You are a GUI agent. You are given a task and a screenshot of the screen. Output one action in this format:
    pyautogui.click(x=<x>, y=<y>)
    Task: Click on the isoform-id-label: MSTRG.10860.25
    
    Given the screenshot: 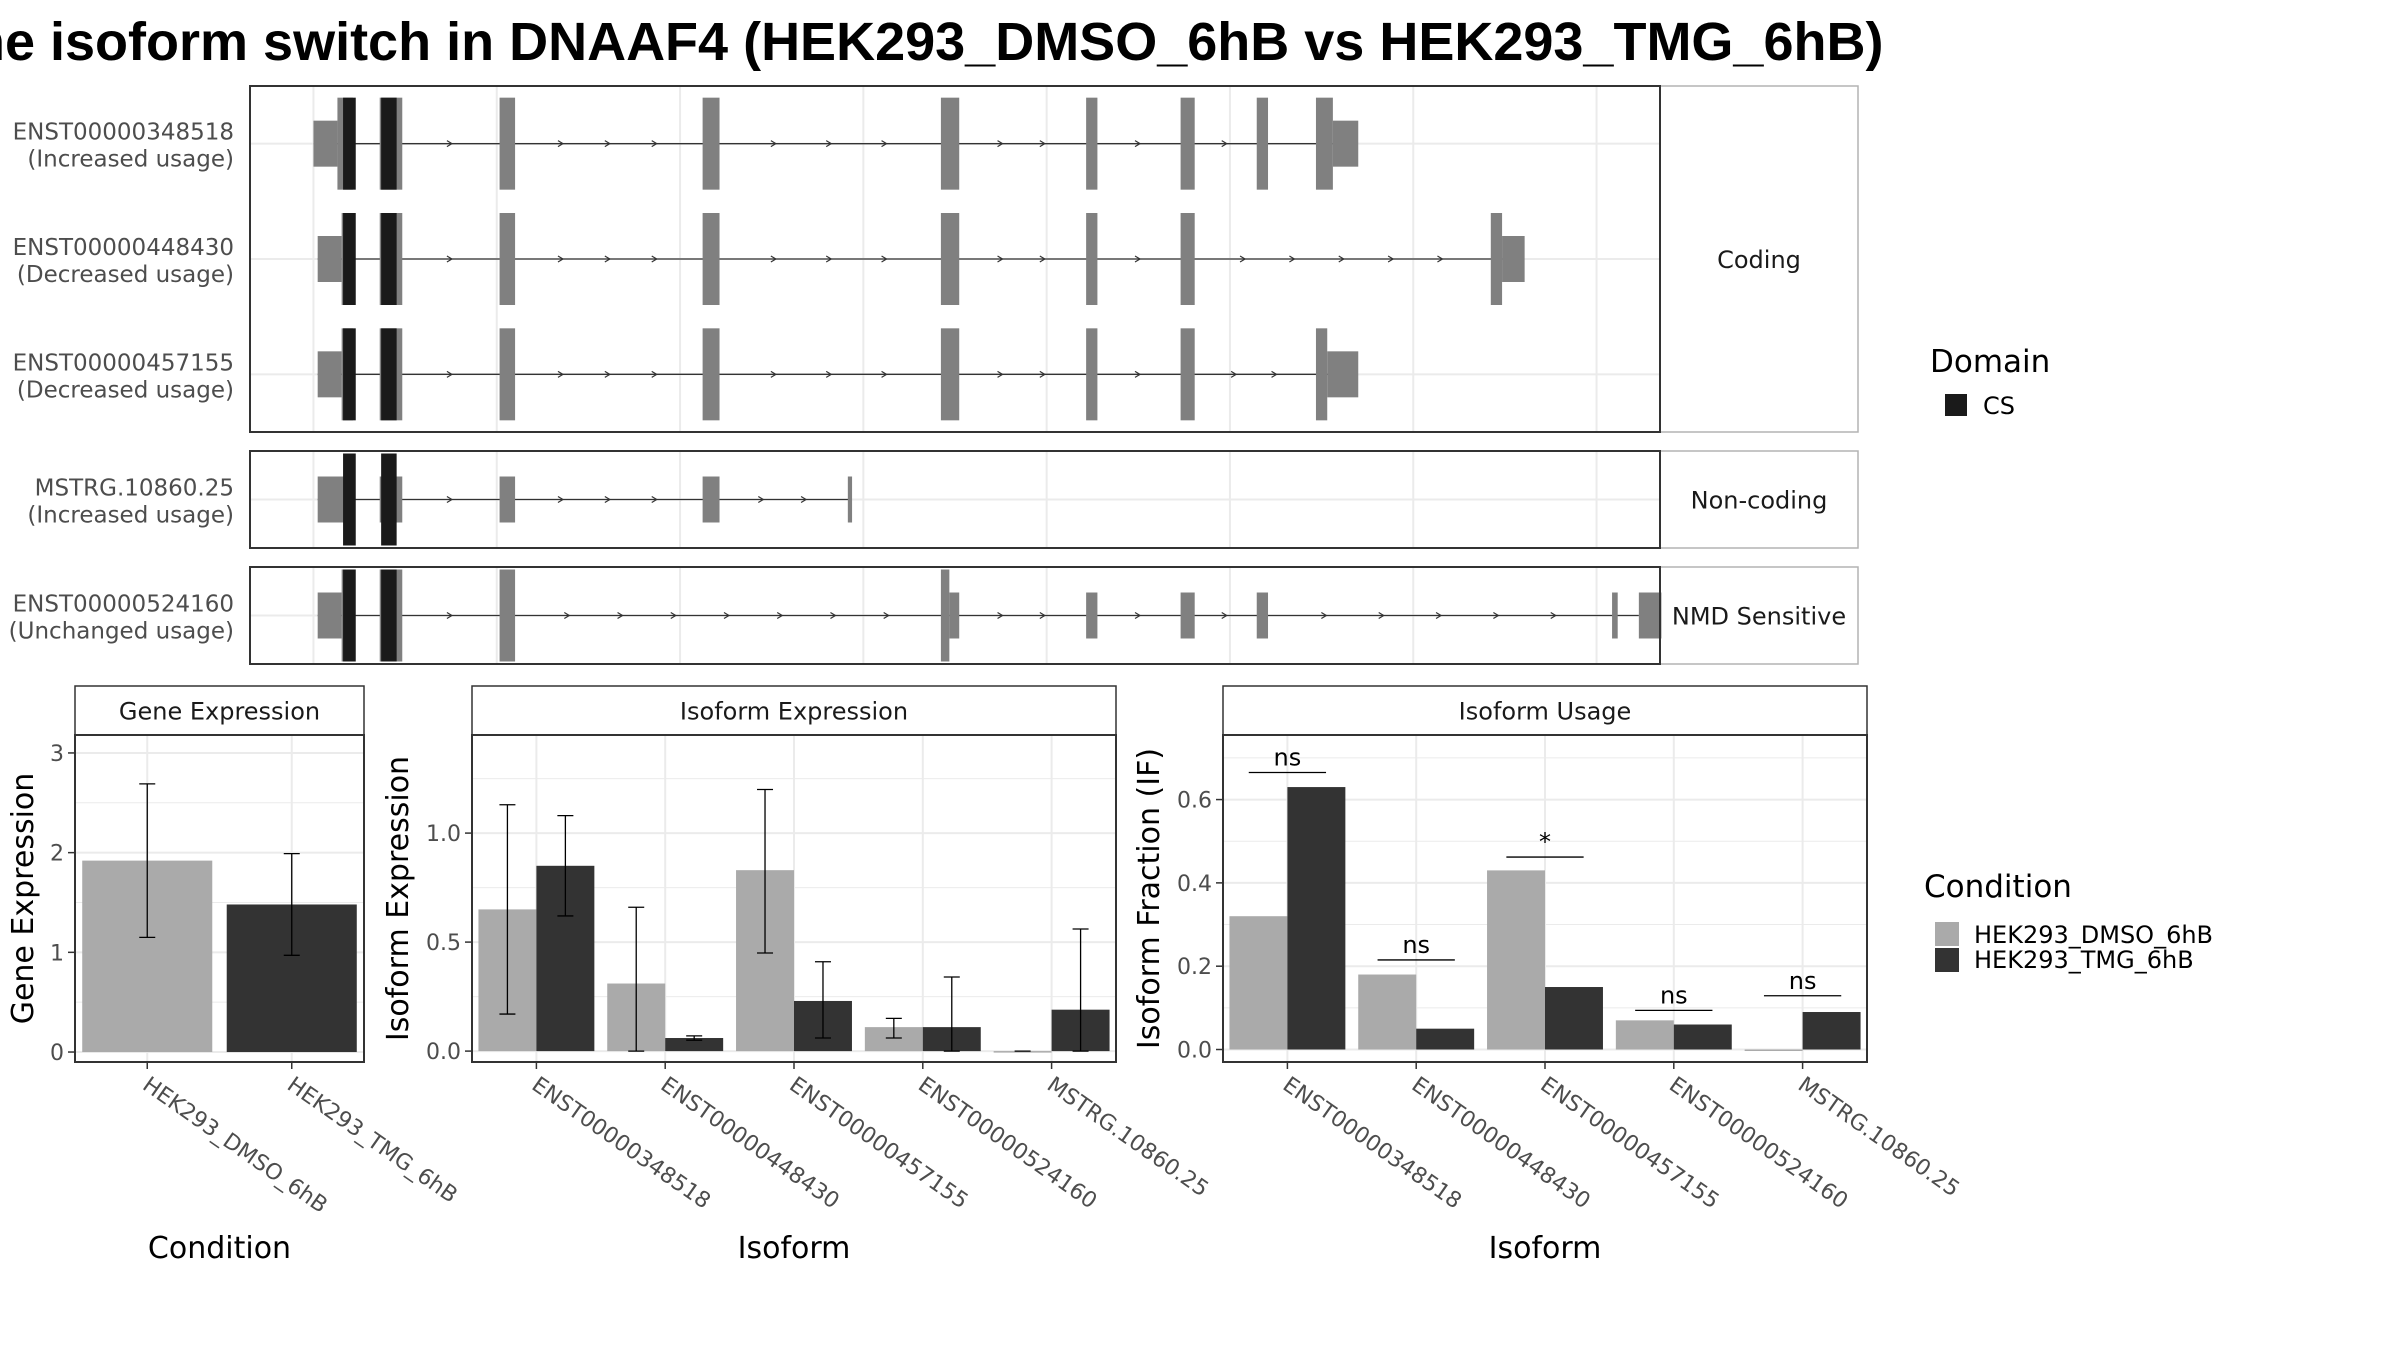 What is the action you would take?
    pyautogui.click(x=134, y=489)
    